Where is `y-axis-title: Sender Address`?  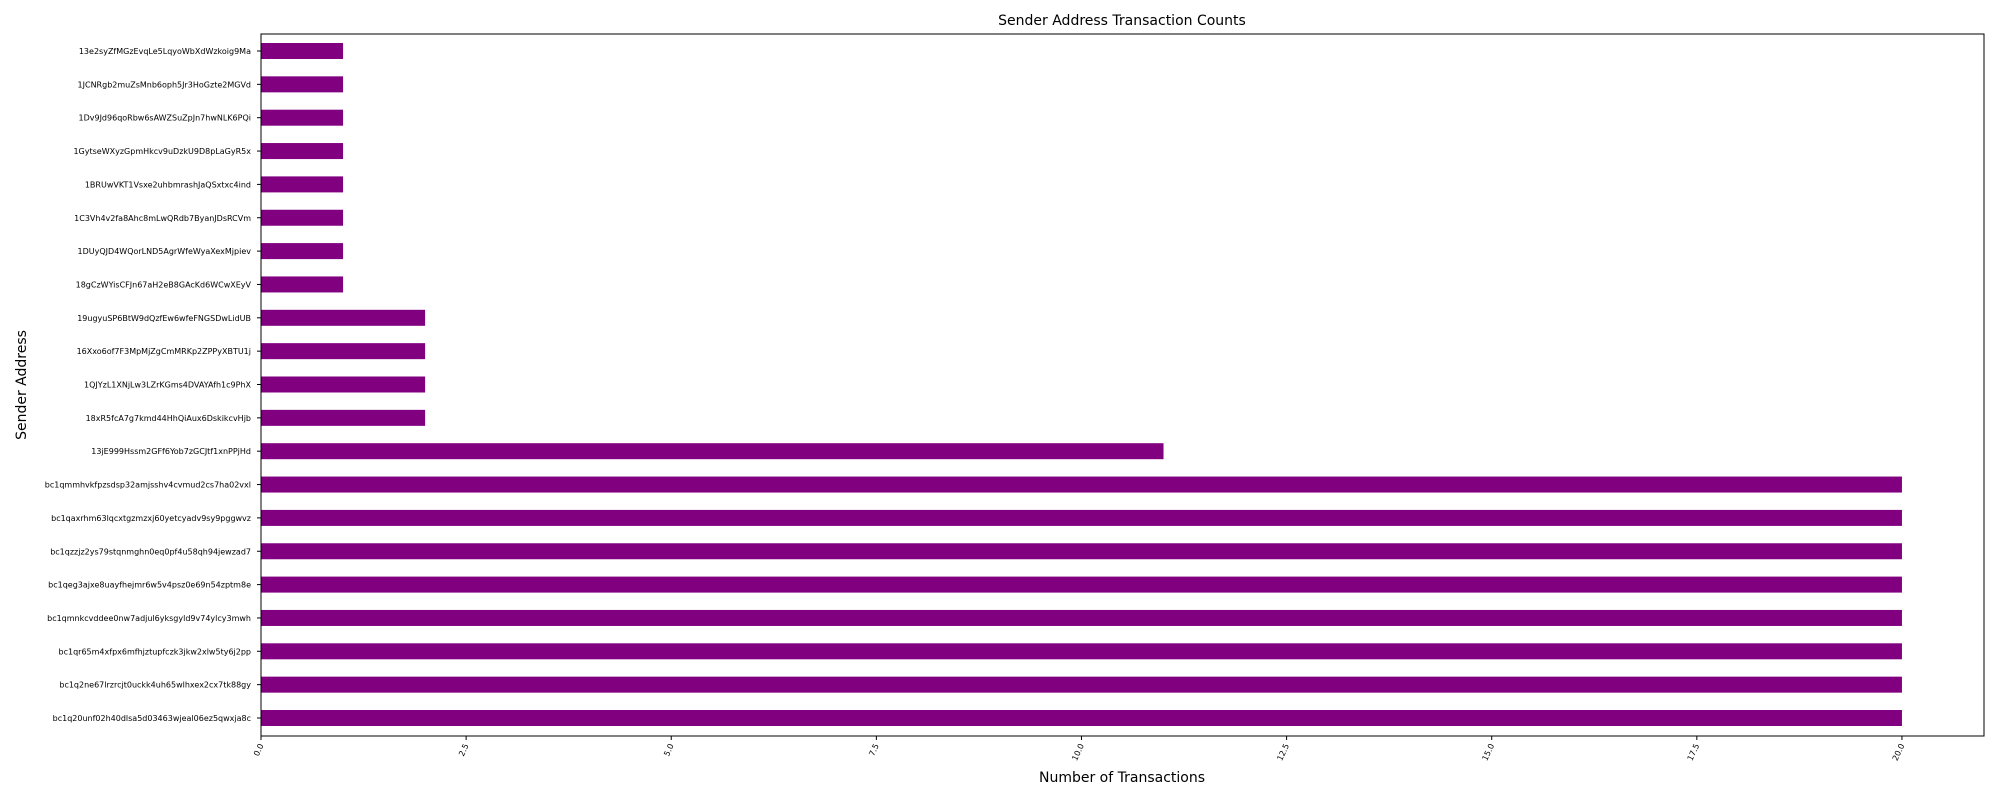
y-axis-title: Sender Address is located at coordinates (22, 385).